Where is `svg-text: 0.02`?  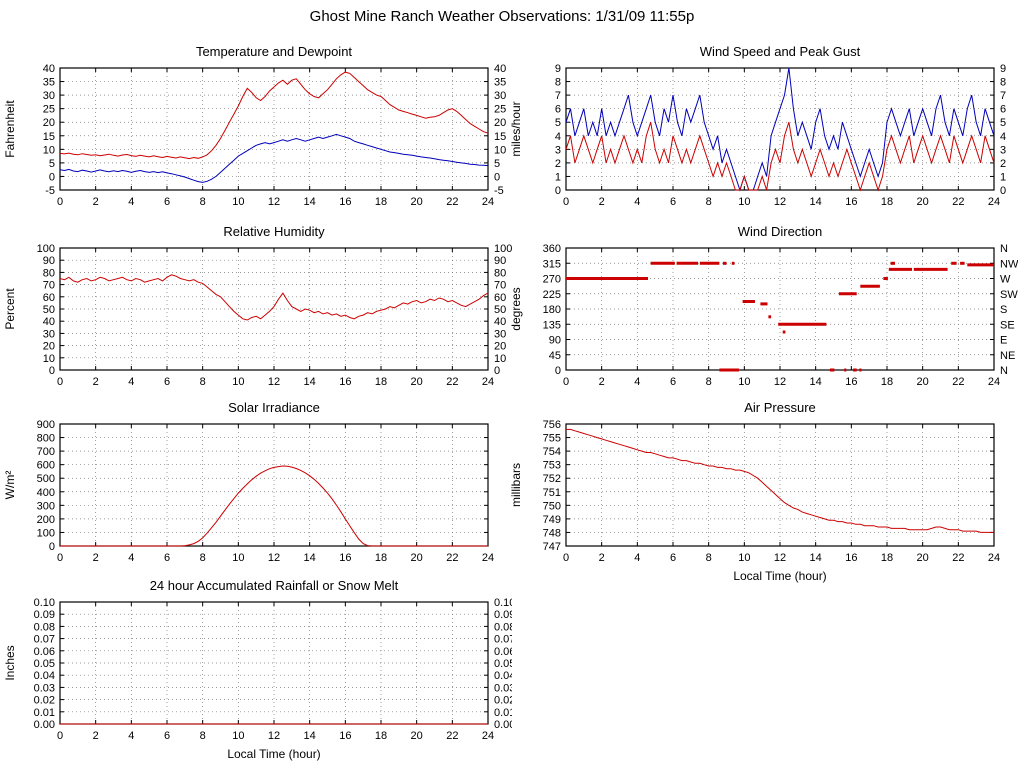 svg-text: 0.02 is located at coordinates (503, 701).